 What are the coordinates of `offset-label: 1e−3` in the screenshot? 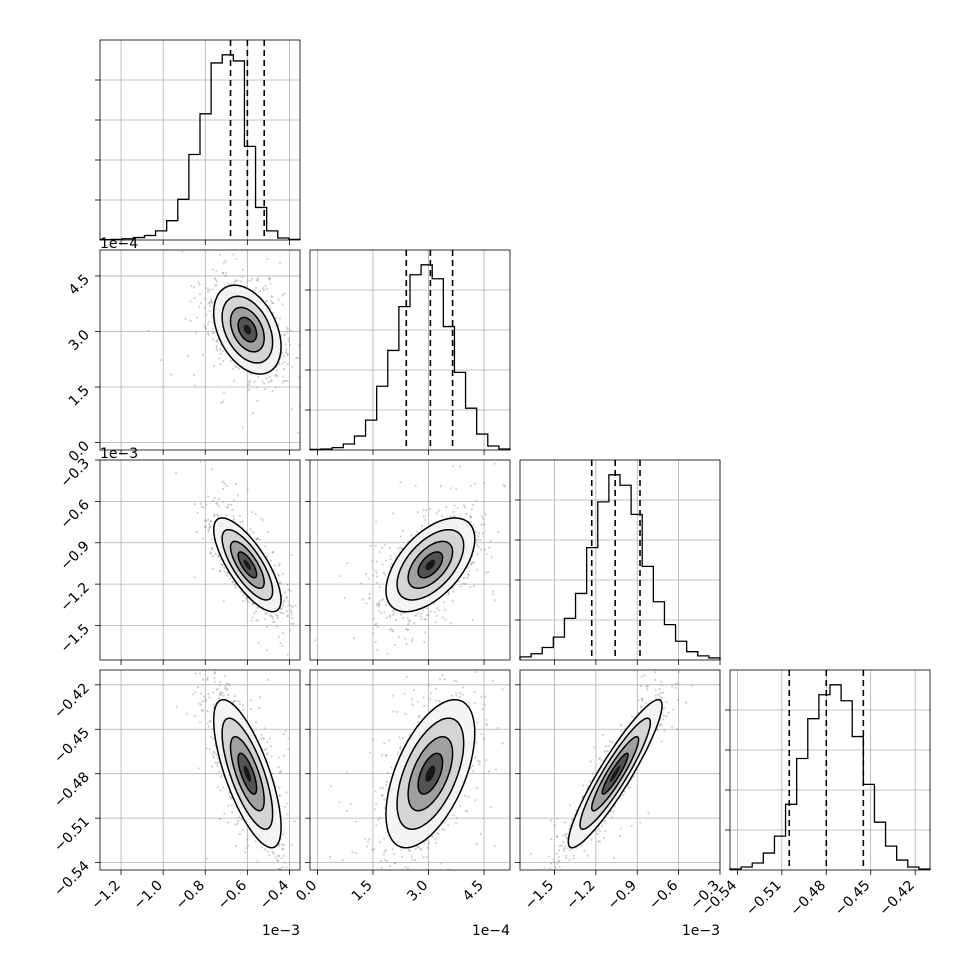 It's located at (281, 931).